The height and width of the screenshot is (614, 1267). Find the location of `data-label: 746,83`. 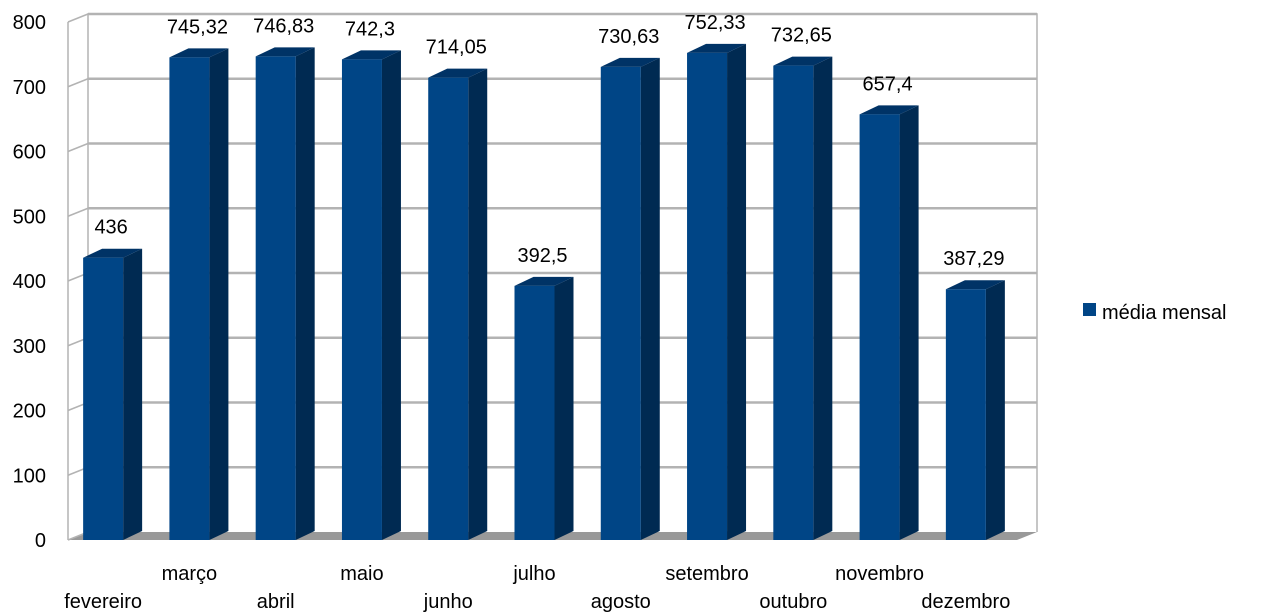

data-label: 746,83 is located at coordinates (283, 26).